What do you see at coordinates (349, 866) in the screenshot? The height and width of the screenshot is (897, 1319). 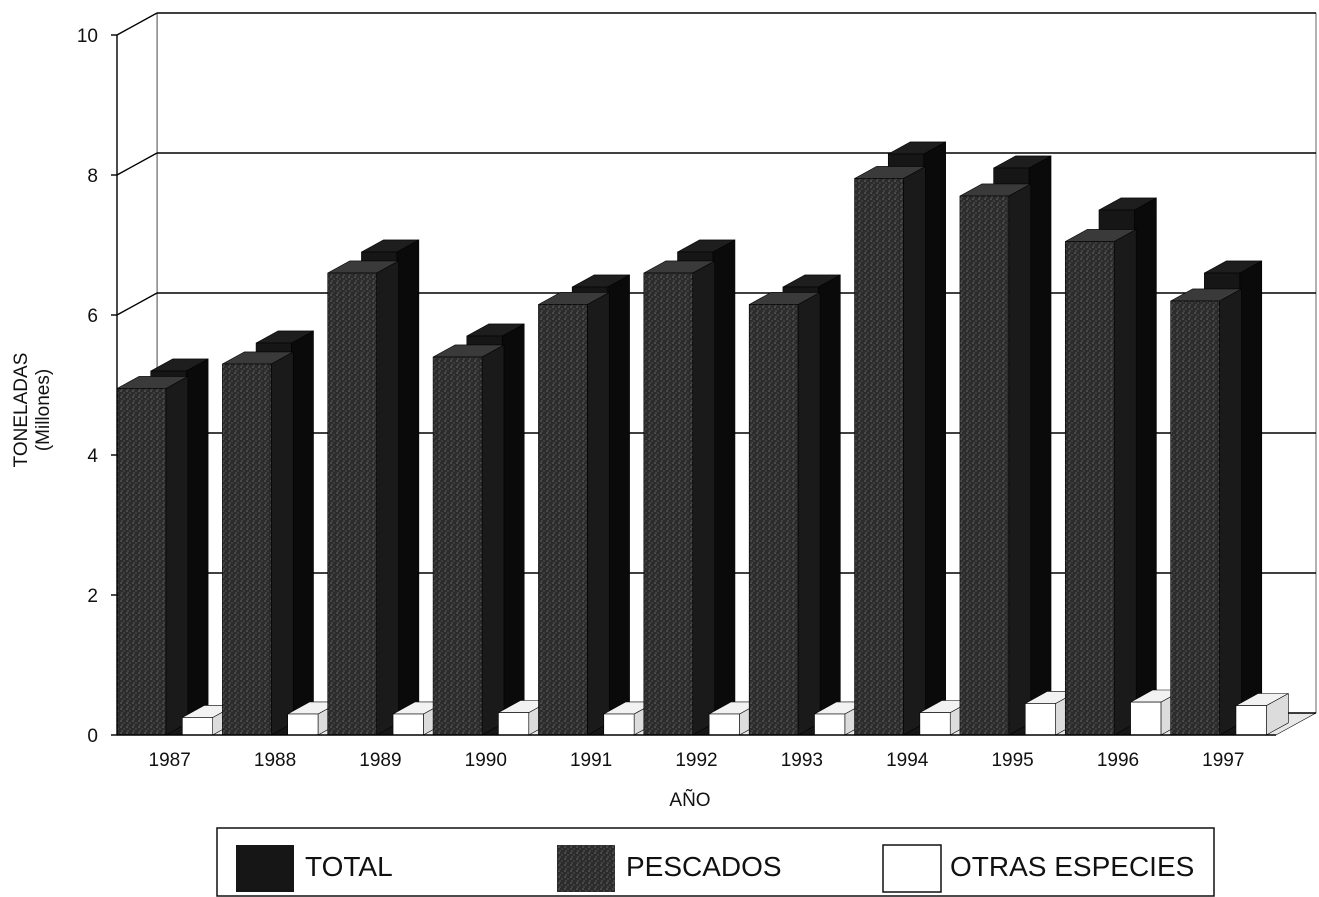 I see `legend-label-total: TOTAL` at bounding box center [349, 866].